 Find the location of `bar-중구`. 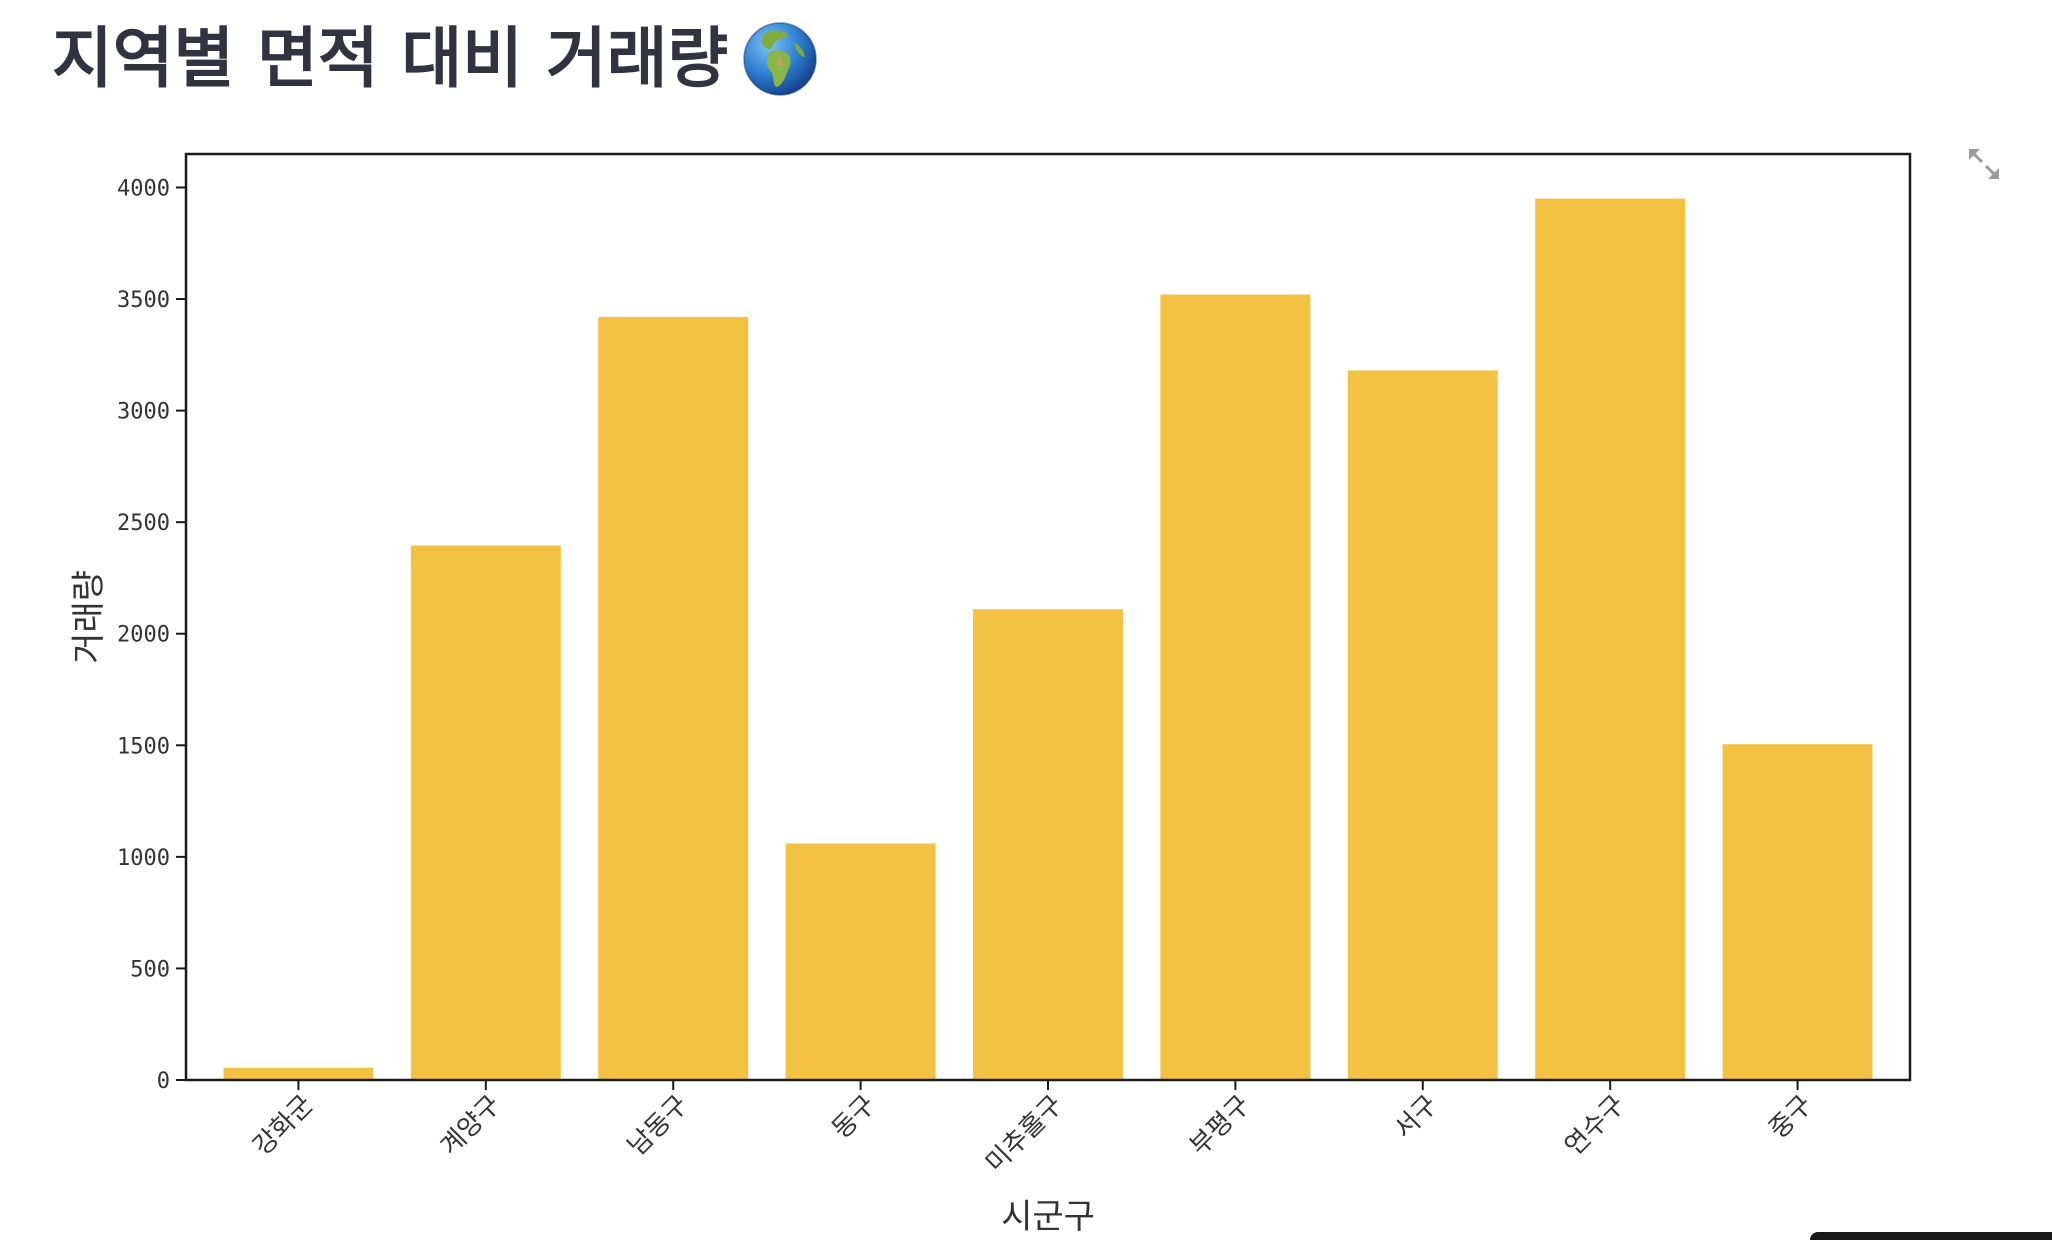

bar-중구 is located at coordinates (1797, 912).